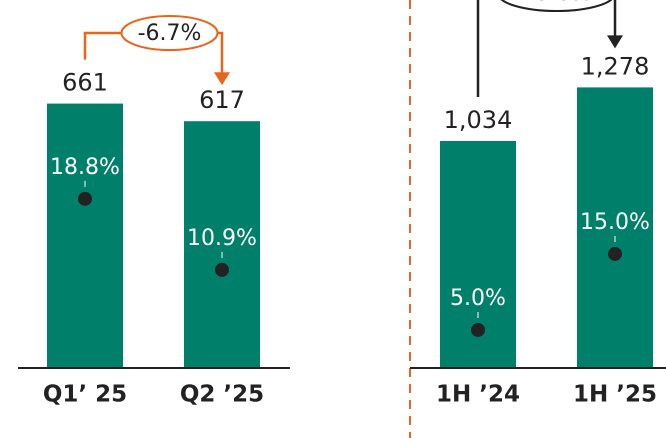 The width and height of the screenshot is (666, 438). What do you see at coordinates (85, 395) in the screenshot?
I see `x-tick-label: Q1’ 25` at bounding box center [85, 395].